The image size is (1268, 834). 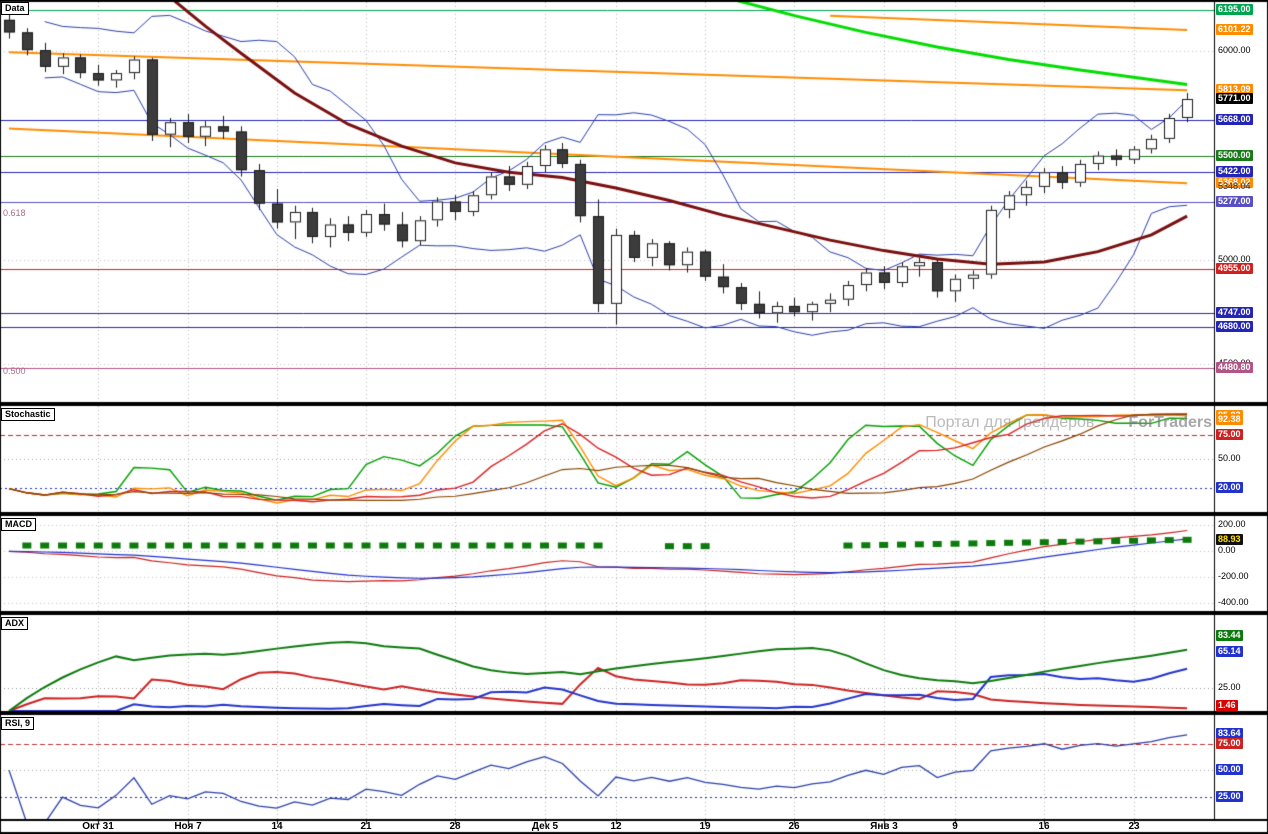 I want to click on axis-scale-label: 6000.00, so click(x=1234, y=50).